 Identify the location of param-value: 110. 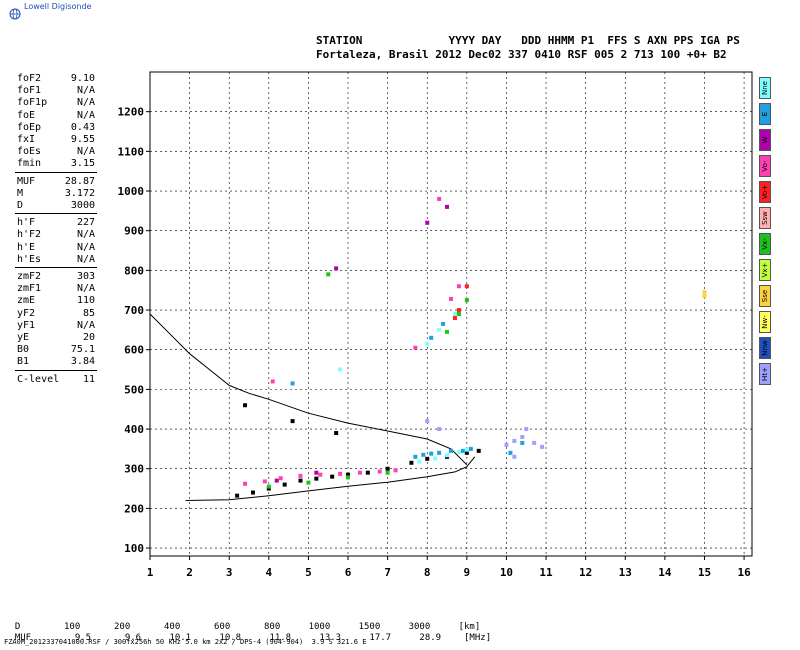
(85, 301).